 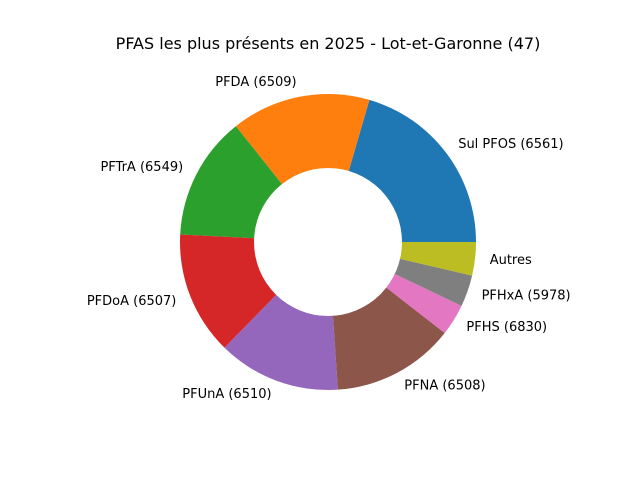 What do you see at coordinates (444, 385) in the screenshot?
I see `slice-label: PFNA (6508)` at bounding box center [444, 385].